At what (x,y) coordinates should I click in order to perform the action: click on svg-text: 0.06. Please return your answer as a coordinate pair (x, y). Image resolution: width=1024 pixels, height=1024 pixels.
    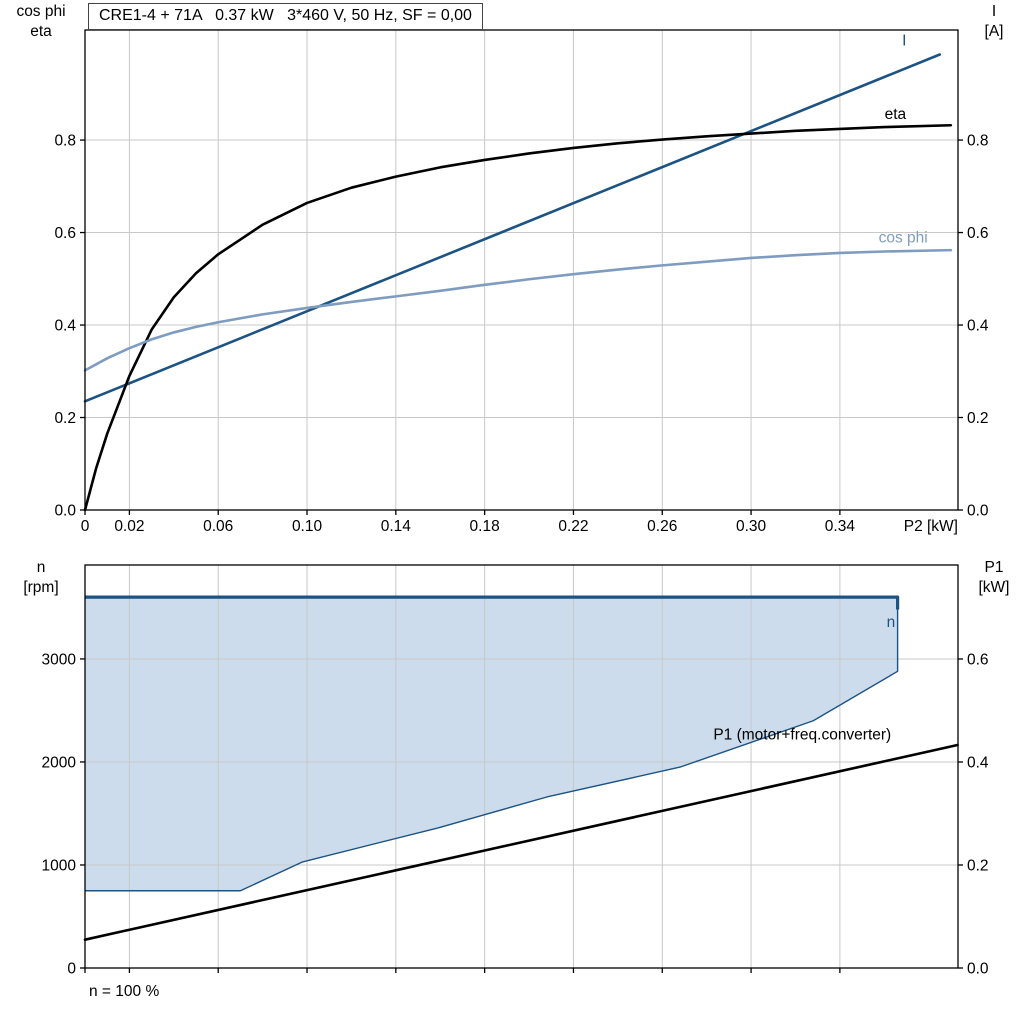
    Looking at the image, I should click on (218, 526).